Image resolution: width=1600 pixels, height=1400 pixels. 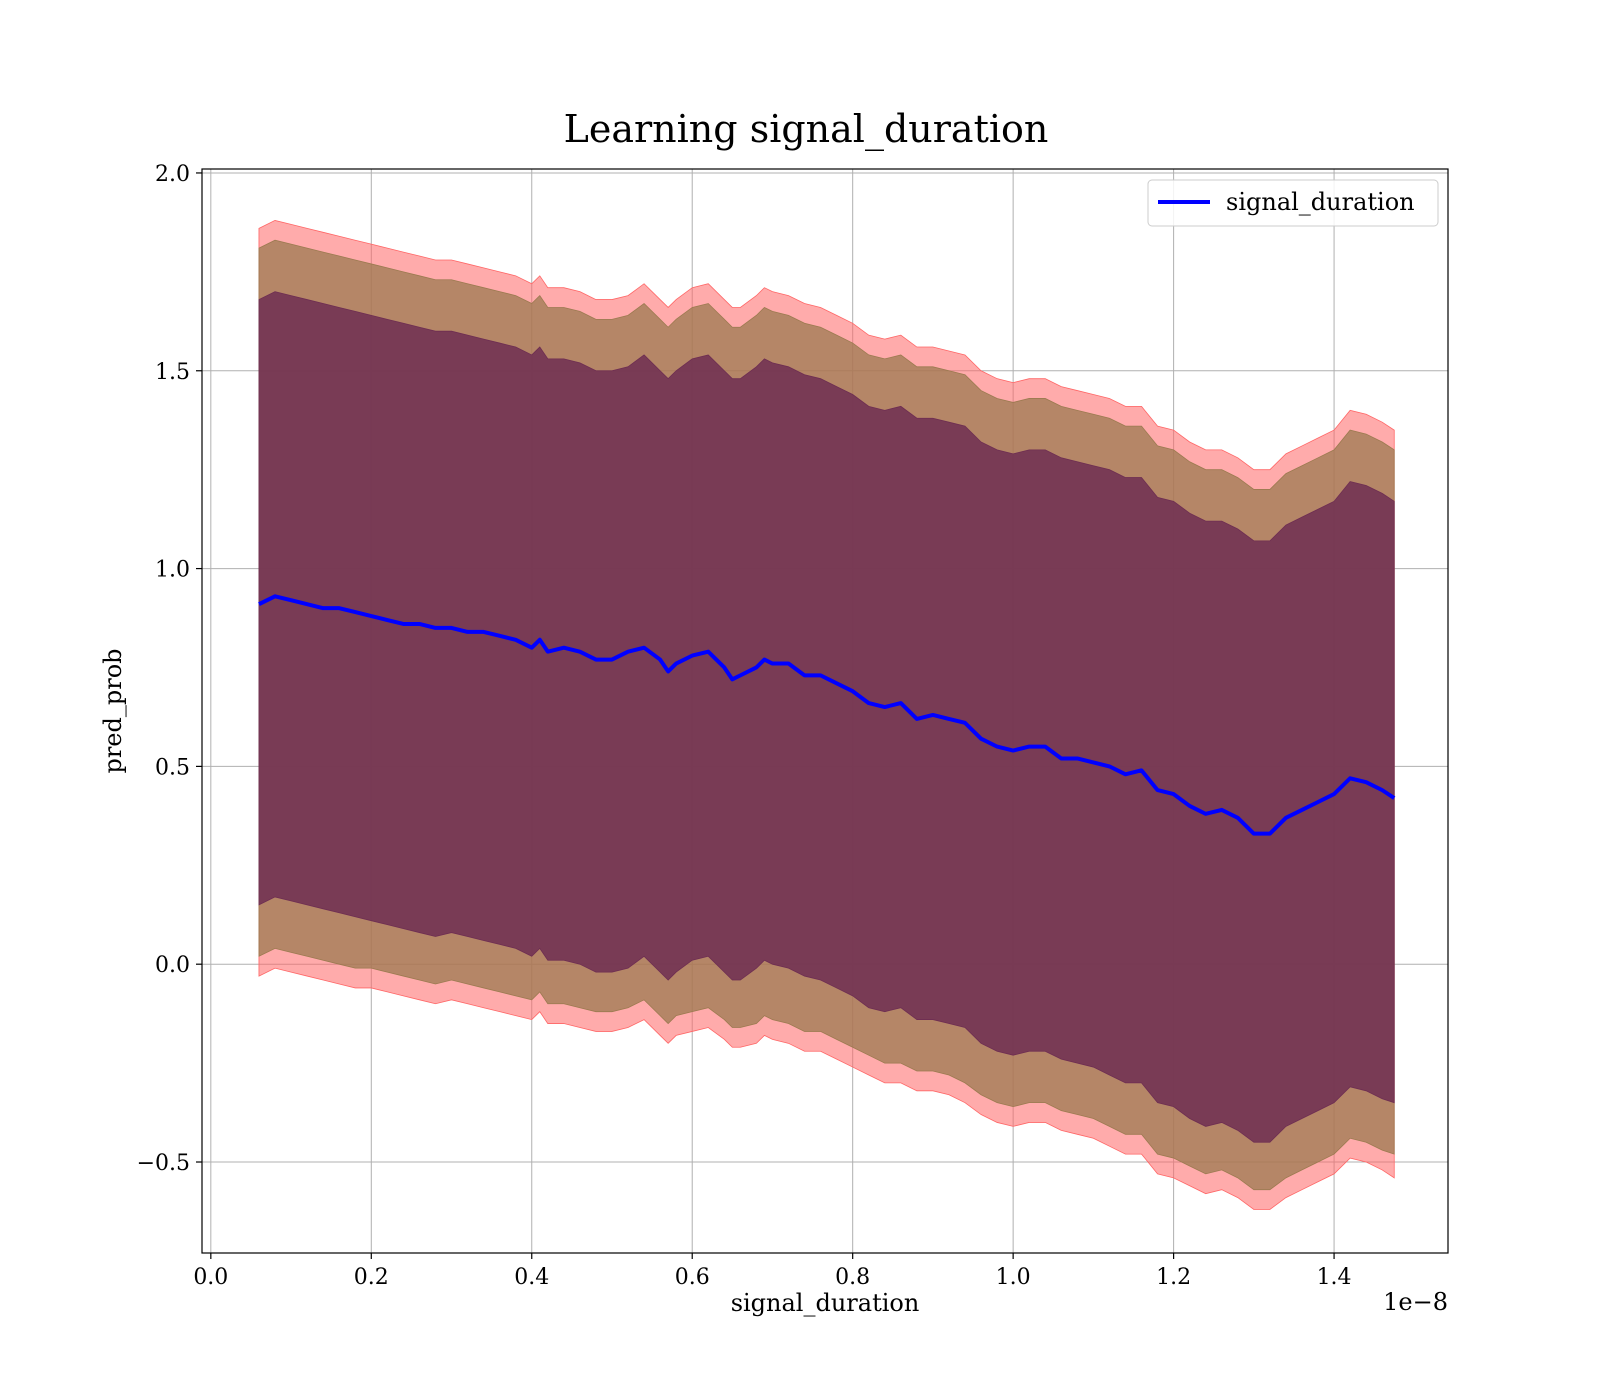 I want to click on y-tick-label: 1.5, so click(x=172, y=372).